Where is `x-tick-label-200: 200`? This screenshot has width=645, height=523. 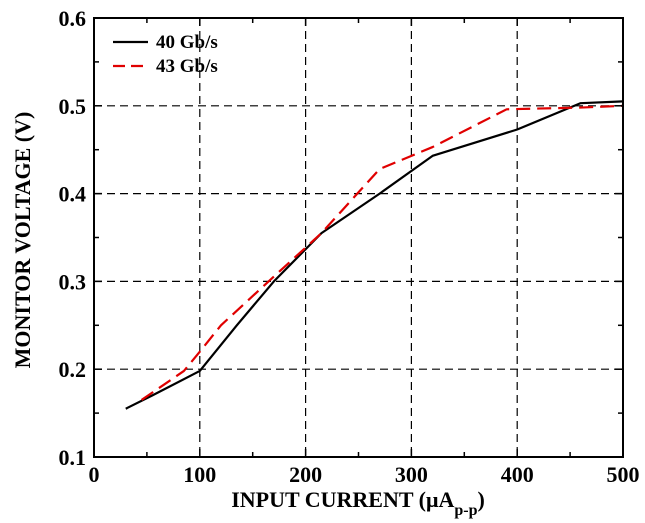 x-tick-label-200: 200 is located at coordinates (305, 474).